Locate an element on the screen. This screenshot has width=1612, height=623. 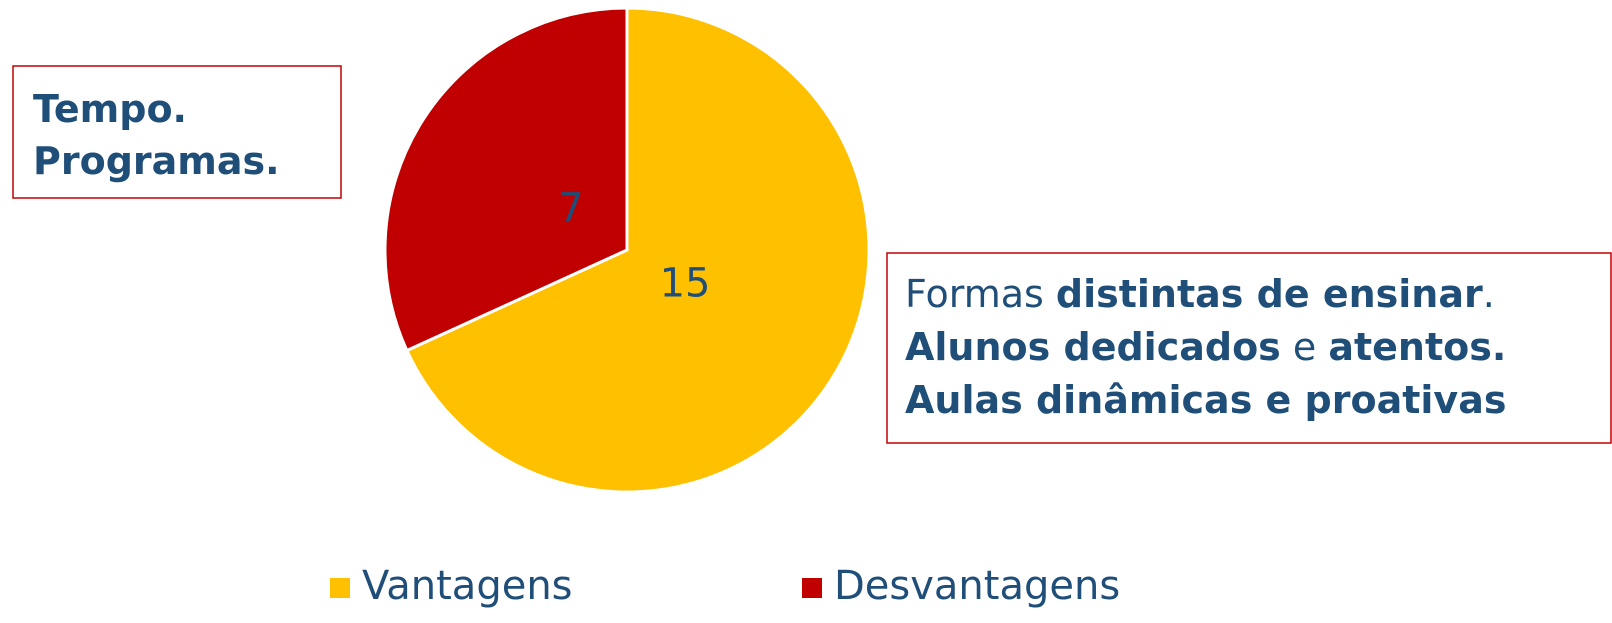
annotation-line: Programas. is located at coordinates (156, 161).